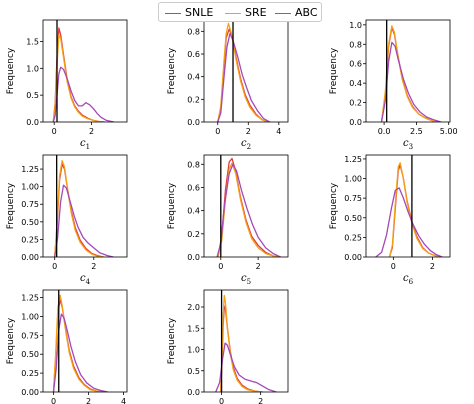 This screenshot has height=404, width=474. What do you see at coordinates (449, 131) in the screenshot?
I see `x-tick-label: 5.00` at bounding box center [449, 131].